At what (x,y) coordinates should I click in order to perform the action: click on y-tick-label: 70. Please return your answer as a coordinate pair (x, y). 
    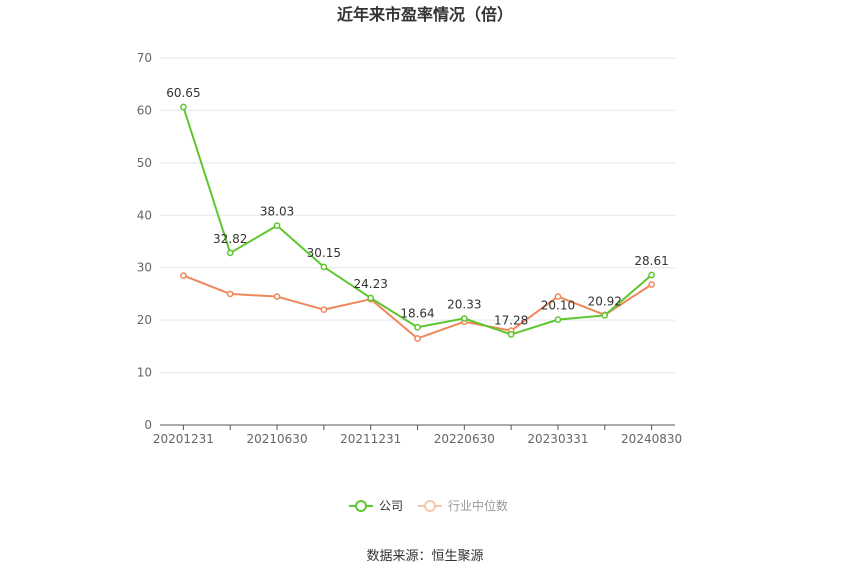
    Looking at the image, I should click on (144, 58).